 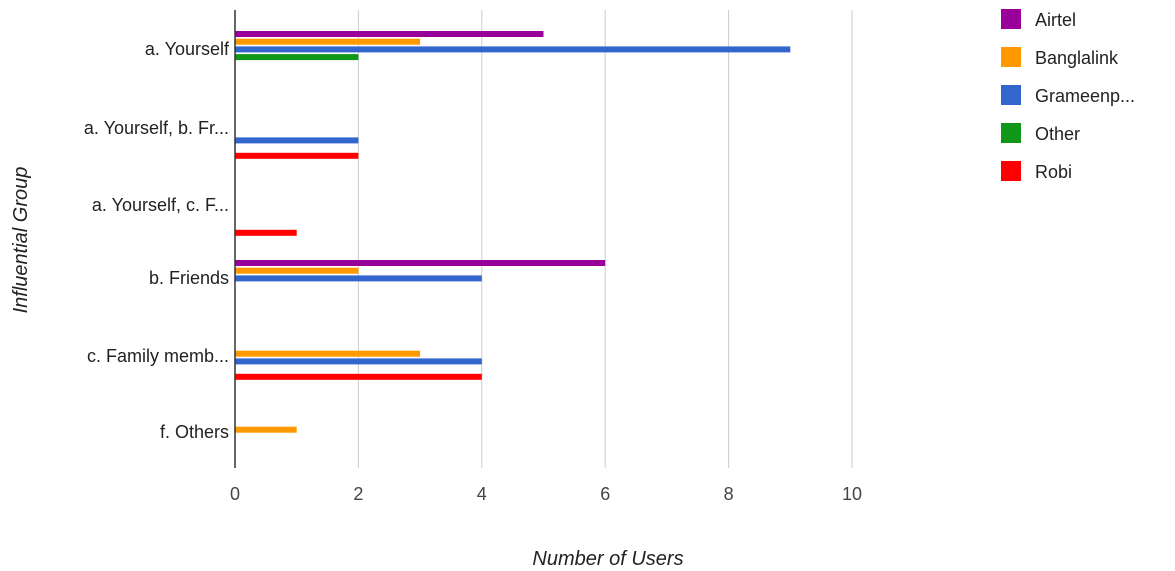 I want to click on category-label: b. Friends, so click(x=189, y=278).